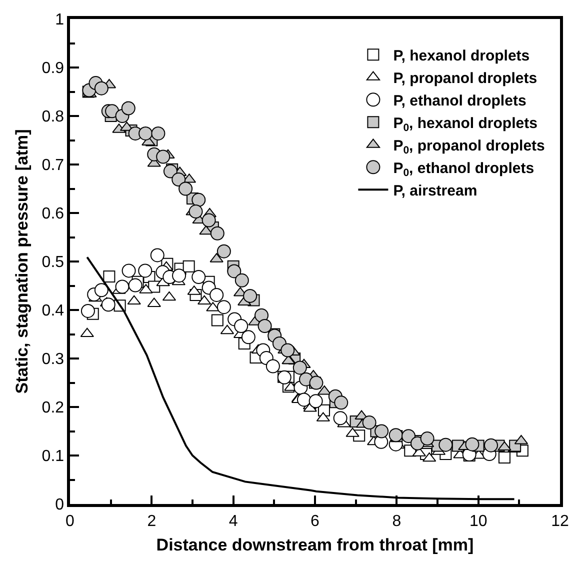 The image size is (581, 566). What do you see at coordinates (560, 521) in the screenshot?
I see `x-tick-label: 12` at bounding box center [560, 521].